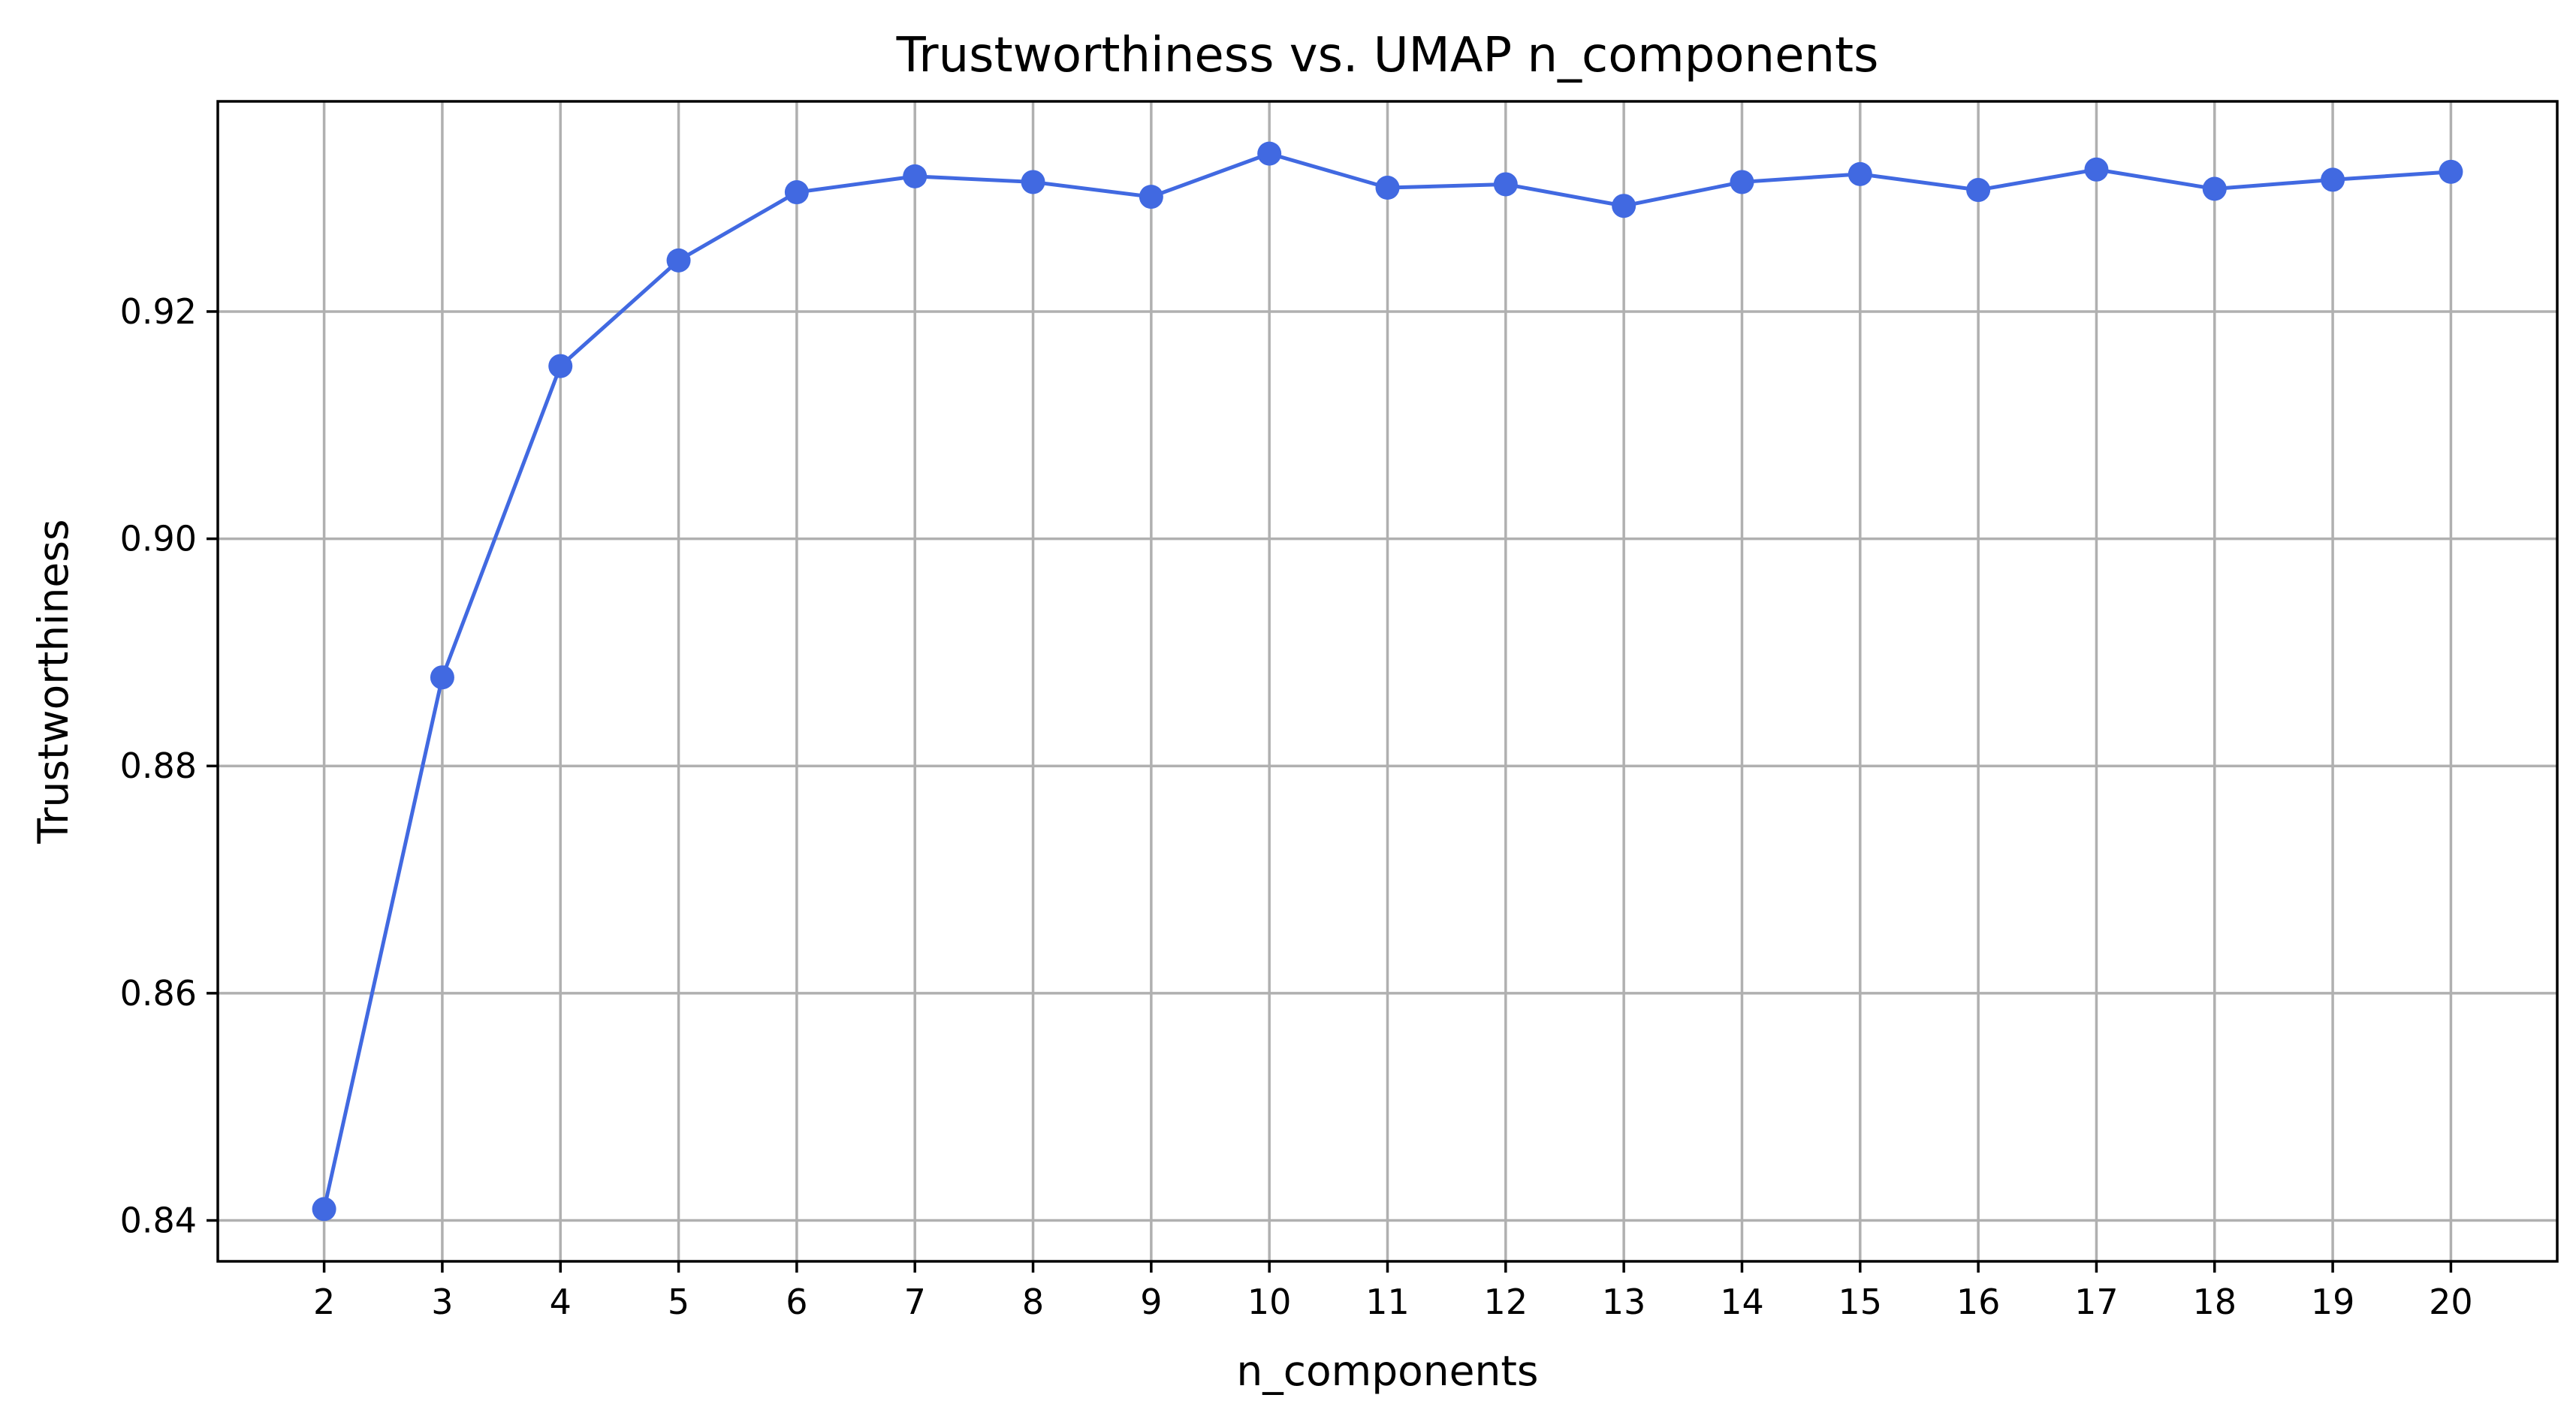 The height and width of the screenshot is (1422, 2576). Describe the element at coordinates (158, 1221) in the screenshot. I see `y-tick-label: 0.84` at that location.